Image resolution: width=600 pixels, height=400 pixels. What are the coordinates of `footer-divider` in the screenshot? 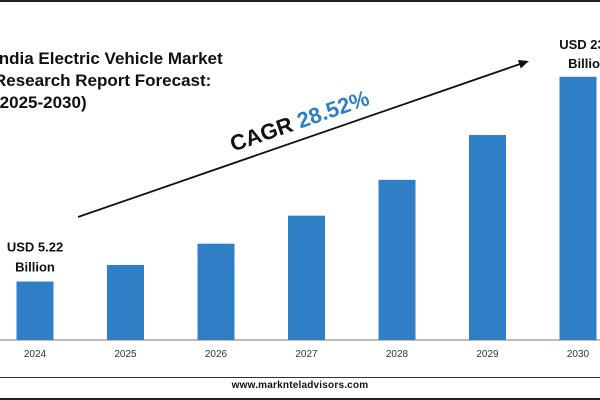 It's located at (300, 377).